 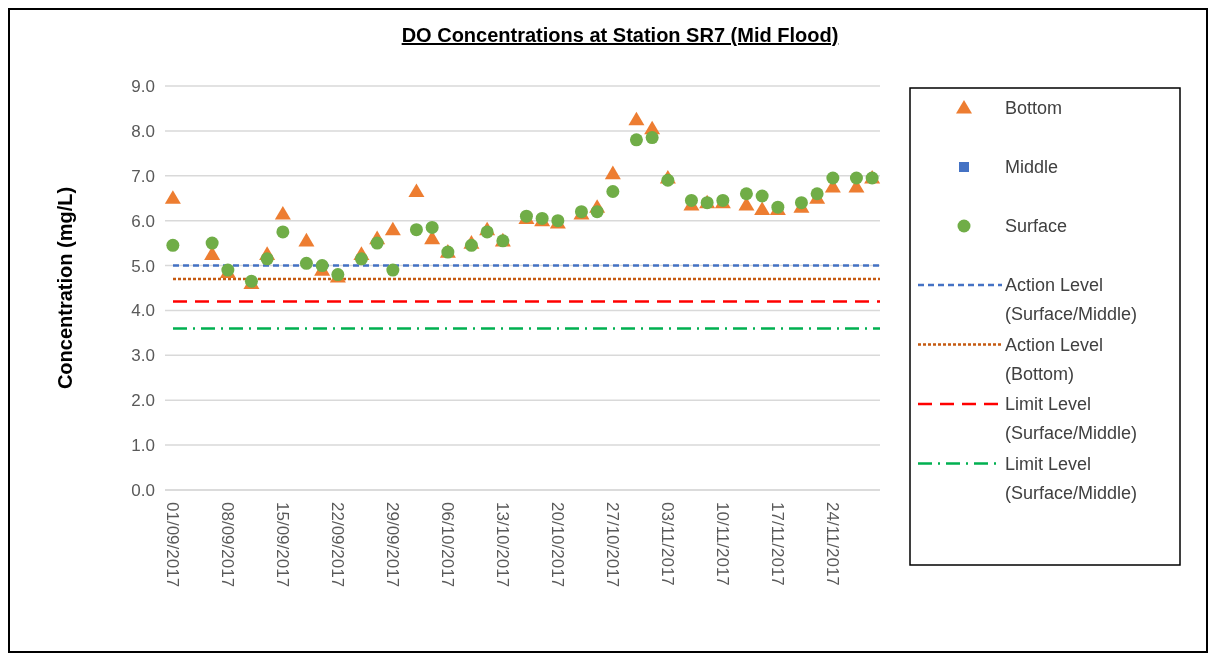 I want to click on chart-title: DO Concentrations at Station SR7 (Mid Flood), so click(x=620, y=35).